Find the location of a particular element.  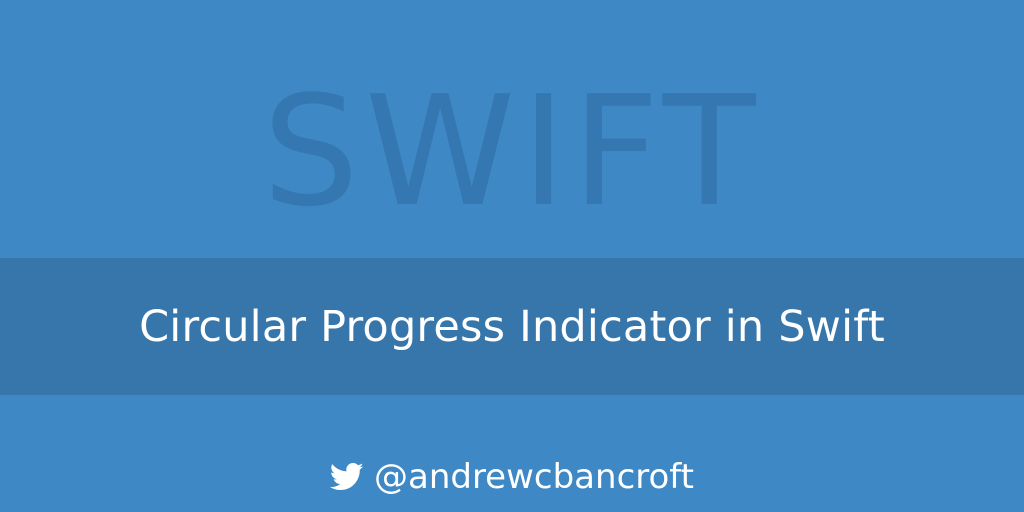

author-footer: @andrewcbancroft is located at coordinates (512, 477).